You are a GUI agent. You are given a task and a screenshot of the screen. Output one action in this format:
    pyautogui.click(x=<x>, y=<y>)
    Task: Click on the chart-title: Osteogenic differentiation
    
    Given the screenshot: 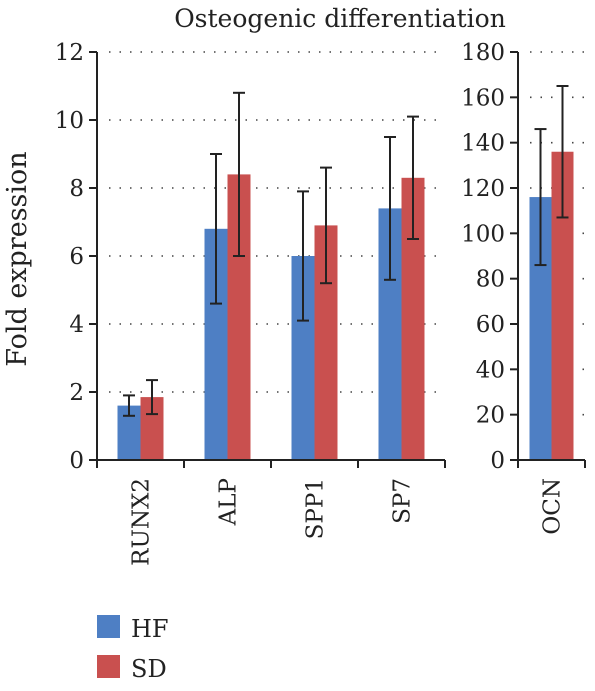 What is the action you would take?
    pyautogui.click(x=340, y=18)
    